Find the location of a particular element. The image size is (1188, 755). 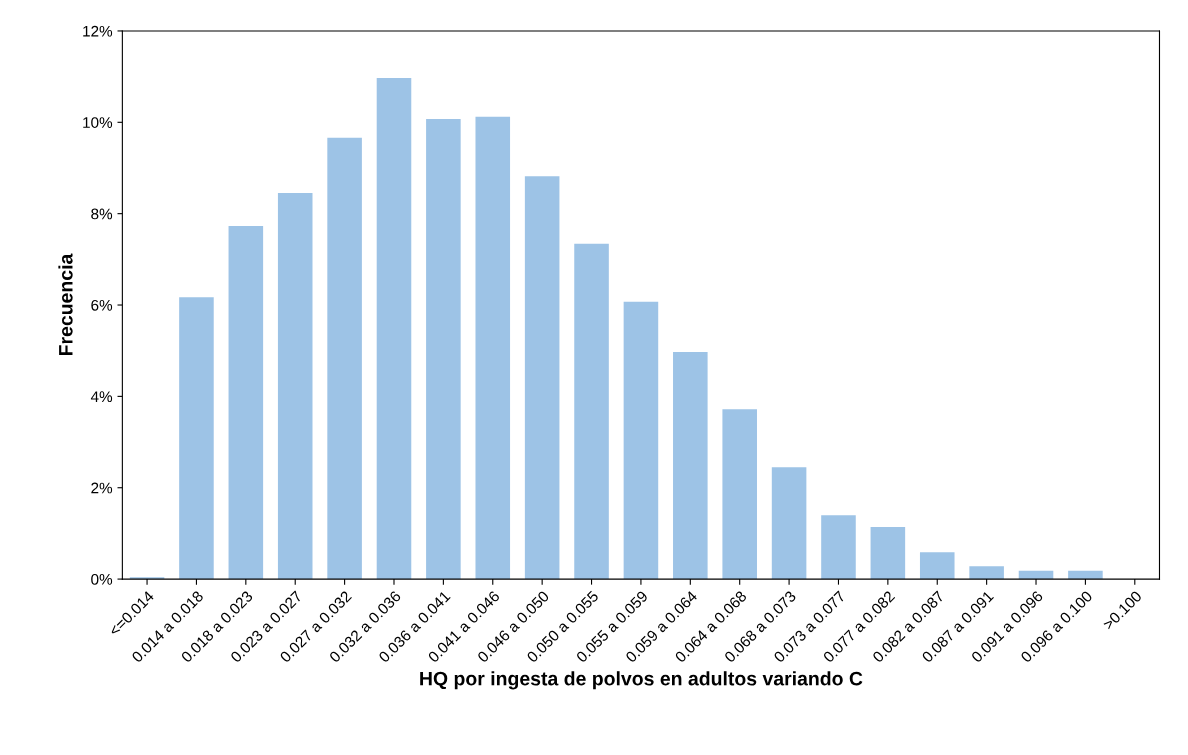

y-tick-label: 12% is located at coordinates (98, 31).